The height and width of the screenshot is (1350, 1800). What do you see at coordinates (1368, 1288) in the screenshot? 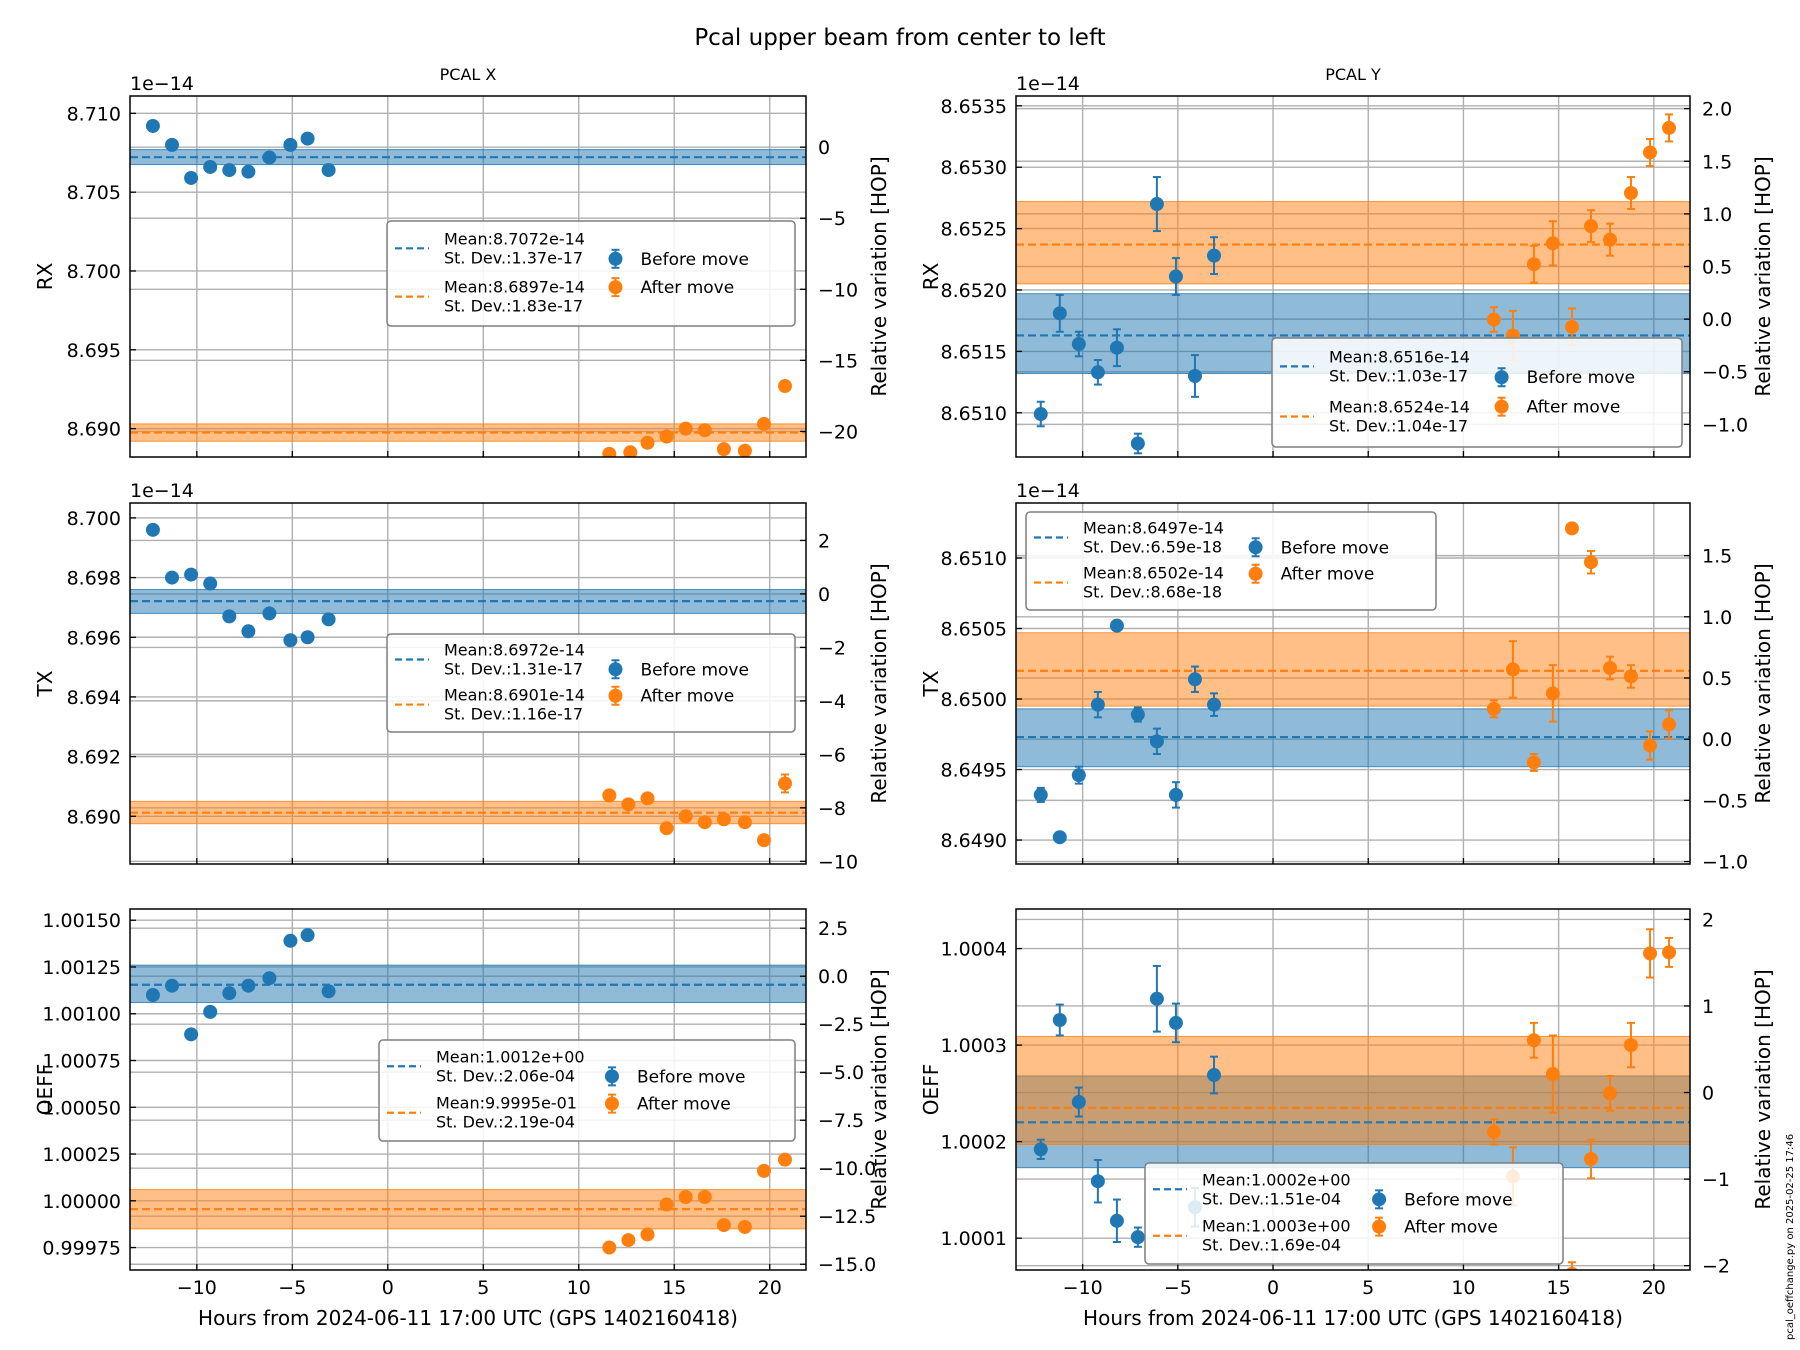
I see `x-tick-label: 5` at bounding box center [1368, 1288].